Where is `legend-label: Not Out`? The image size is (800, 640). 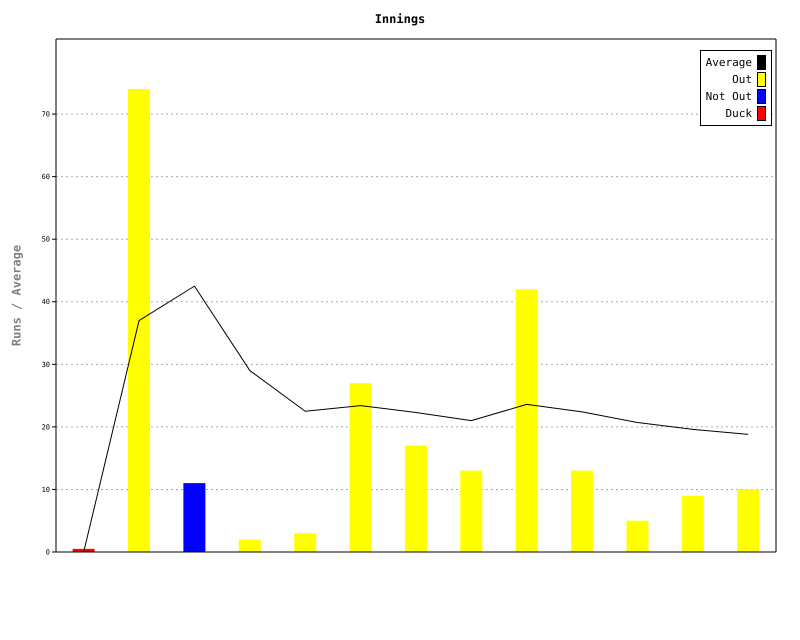
legend-label: Not Out is located at coordinates (729, 96).